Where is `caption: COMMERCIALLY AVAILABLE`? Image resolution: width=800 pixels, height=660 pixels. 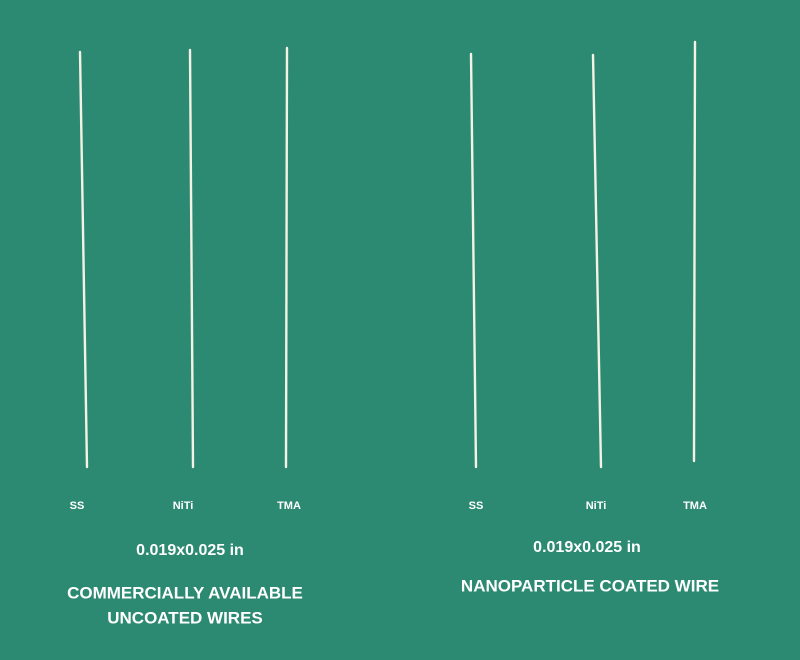
caption: COMMERCIALLY AVAILABLE is located at coordinates (185, 592).